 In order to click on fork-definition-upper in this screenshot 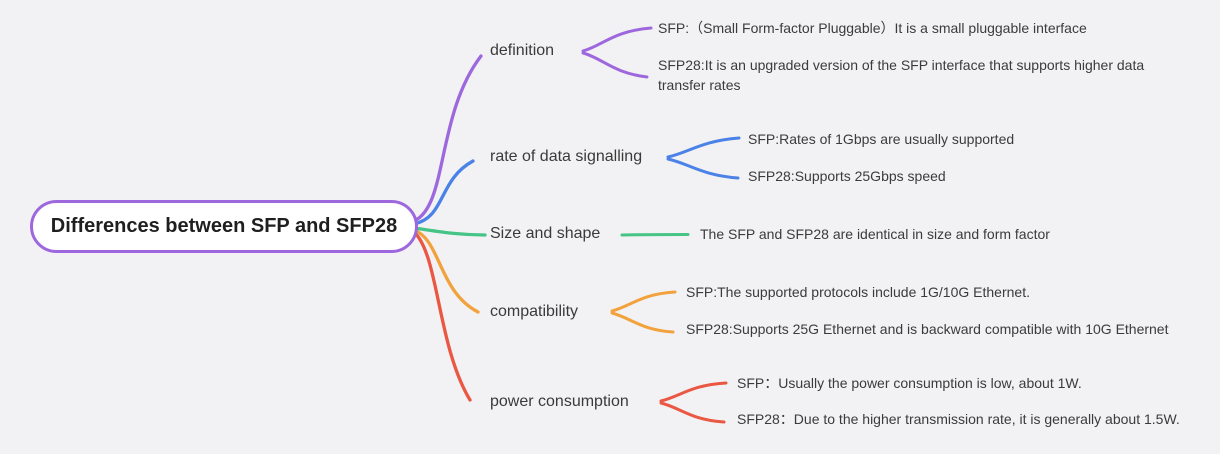, I will do `click(617, 39)`.